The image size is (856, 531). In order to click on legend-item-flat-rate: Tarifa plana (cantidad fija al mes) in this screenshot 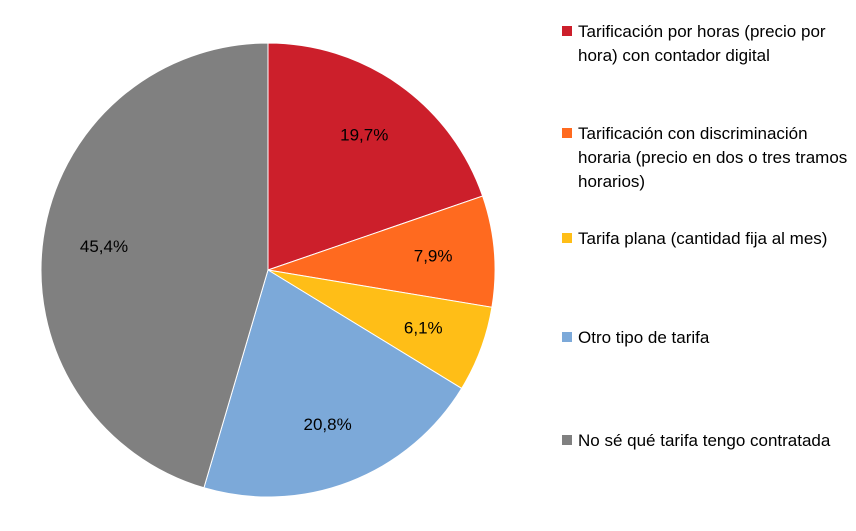, I will do `click(707, 239)`.